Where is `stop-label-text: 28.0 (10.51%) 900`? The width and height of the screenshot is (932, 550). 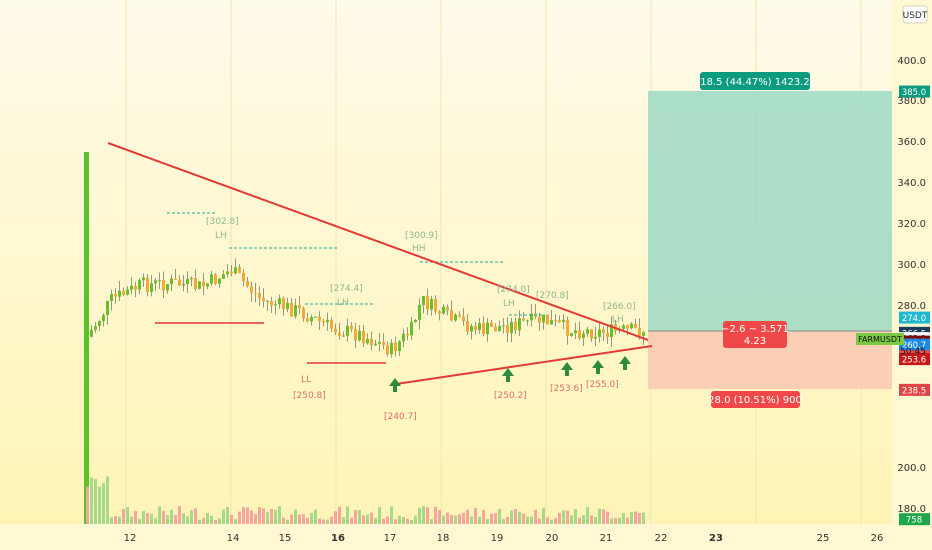
stop-label-text: 28.0 (10.51%) 900 is located at coordinates (755, 400).